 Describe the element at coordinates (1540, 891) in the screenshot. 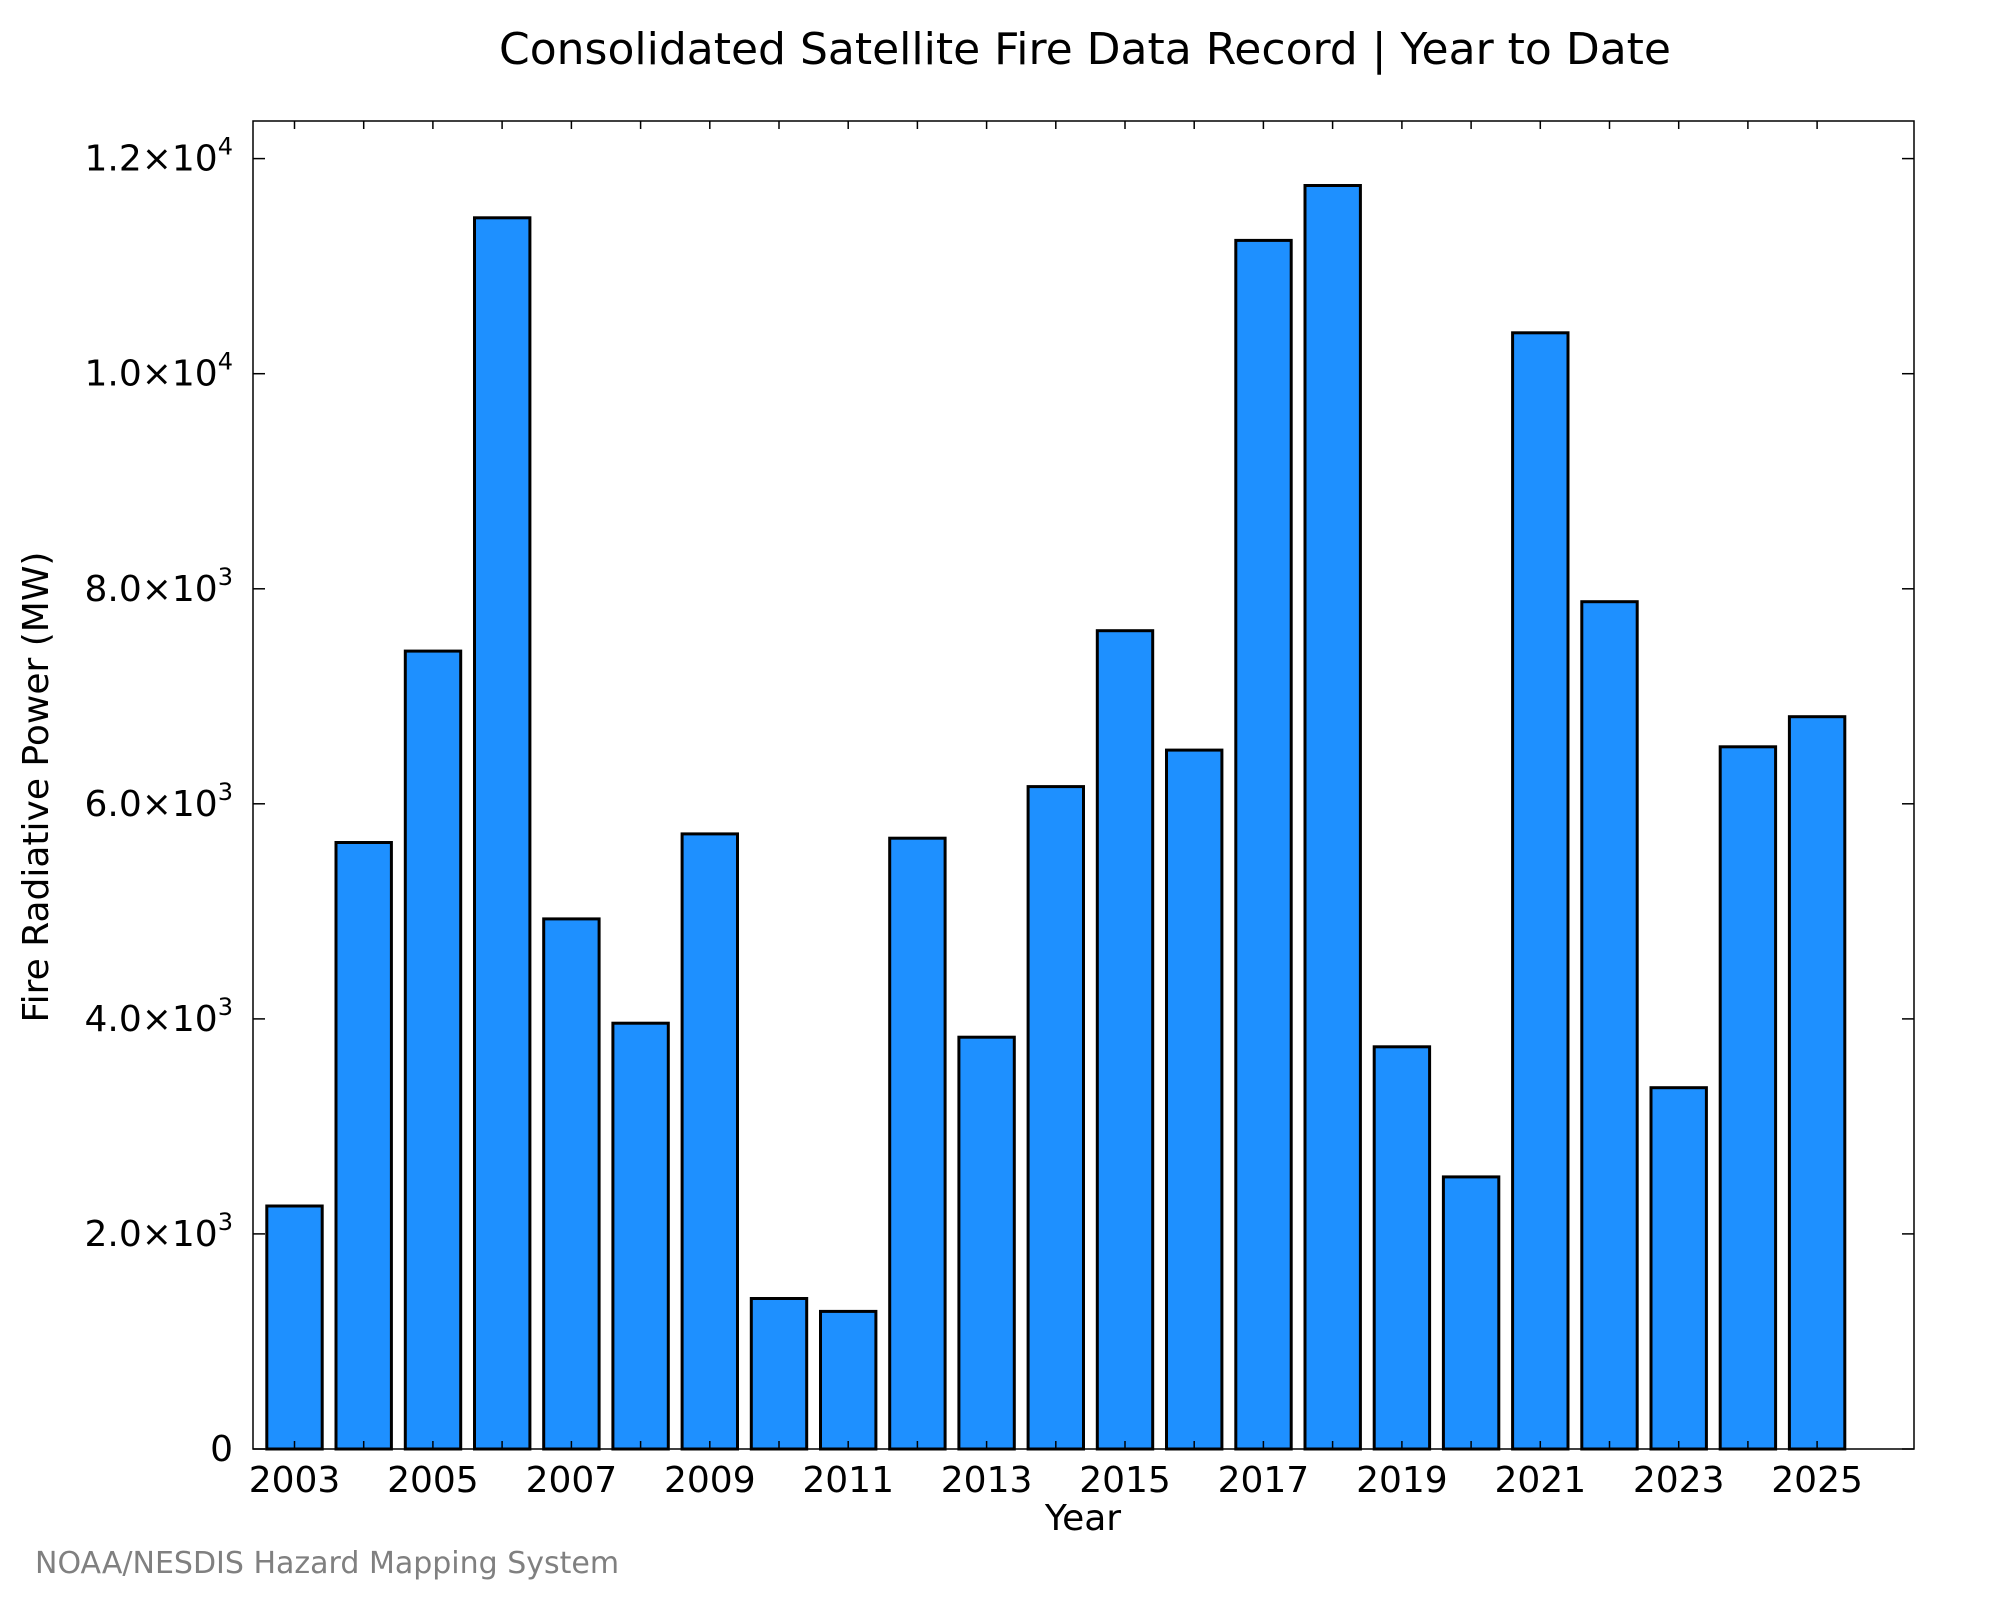

I see `bar-2021` at that location.